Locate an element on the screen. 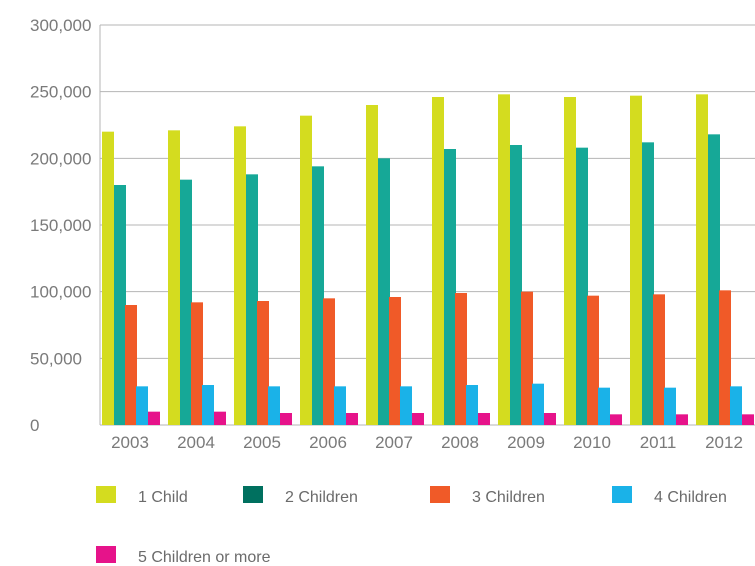  legend-label: 1 Child is located at coordinates (163, 497).